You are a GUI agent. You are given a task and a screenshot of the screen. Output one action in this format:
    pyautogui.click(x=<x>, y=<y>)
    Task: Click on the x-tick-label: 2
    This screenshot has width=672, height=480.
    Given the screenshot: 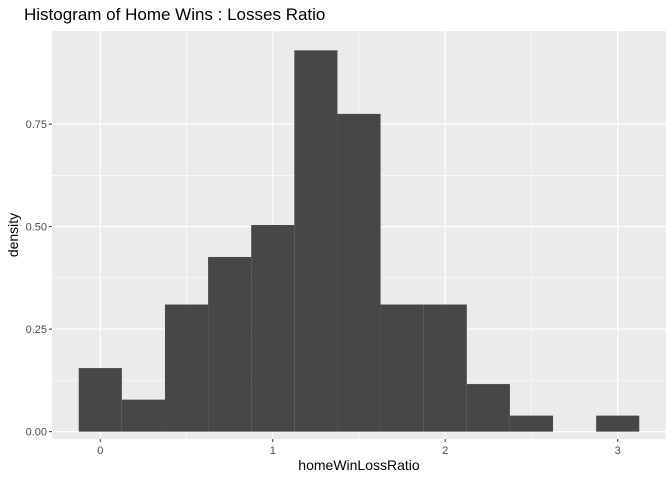 What is the action you would take?
    pyautogui.click(x=445, y=451)
    